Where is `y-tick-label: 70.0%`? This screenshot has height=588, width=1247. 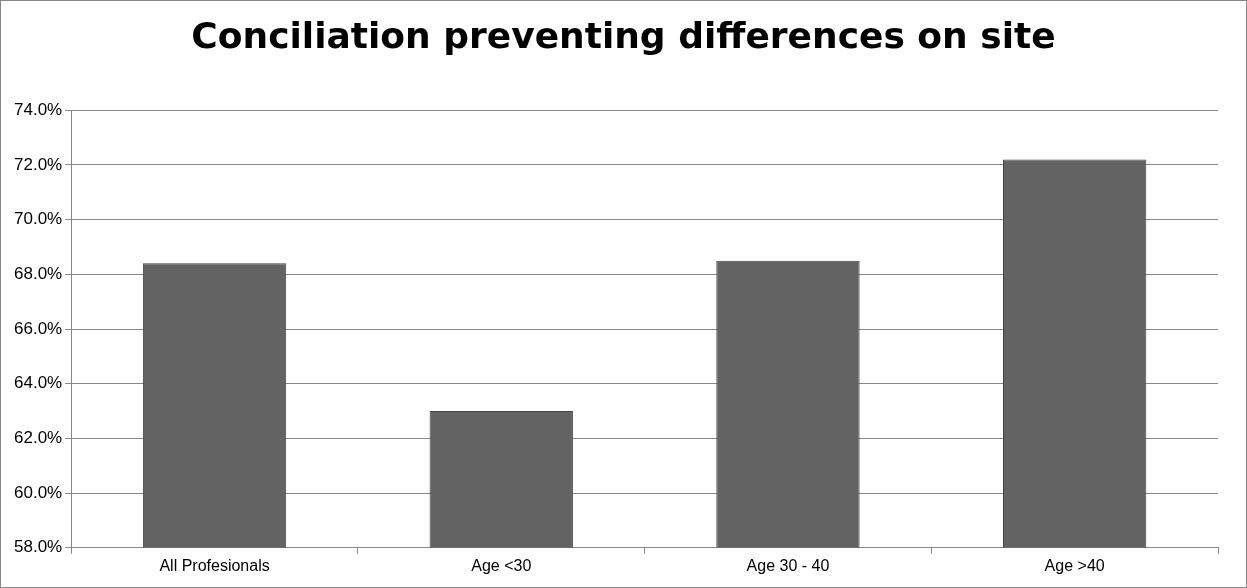 y-tick-label: 70.0% is located at coordinates (38, 219).